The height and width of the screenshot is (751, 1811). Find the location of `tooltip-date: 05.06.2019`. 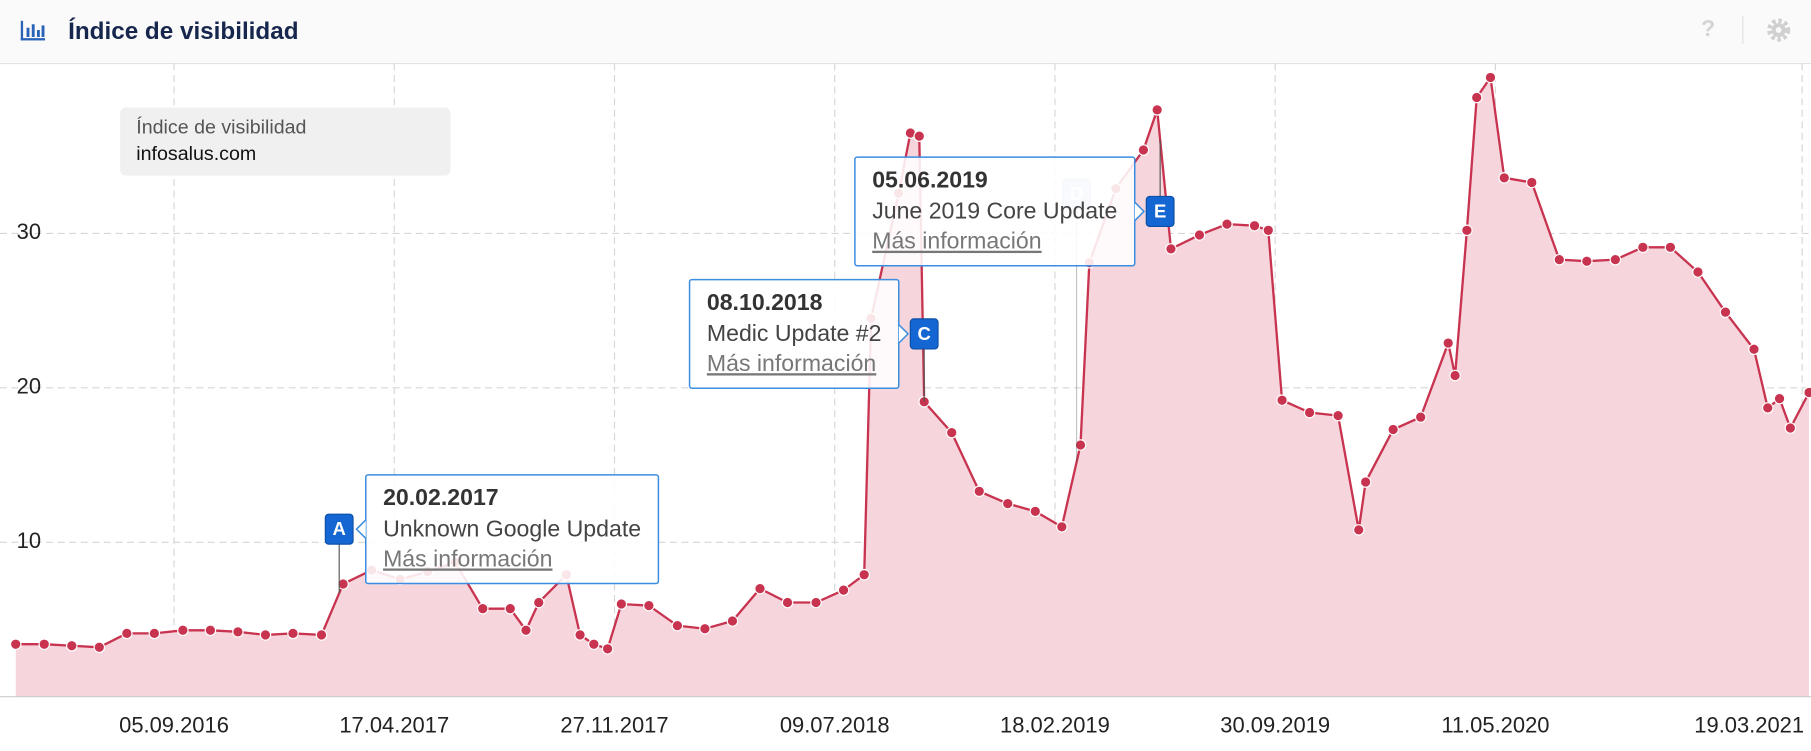

tooltip-date: 05.06.2019 is located at coordinates (930, 180).